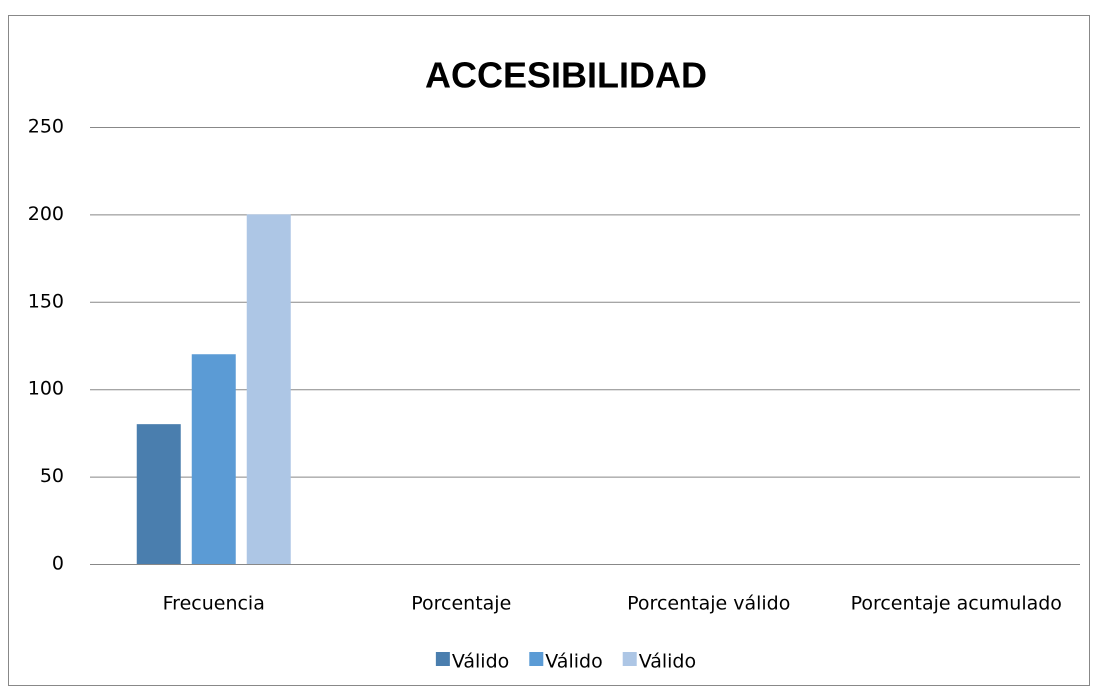 Image resolution: width=1098 pixels, height=686 pixels. I want to click on x-tick-label: Porcentaje válido, so click(708, 604).